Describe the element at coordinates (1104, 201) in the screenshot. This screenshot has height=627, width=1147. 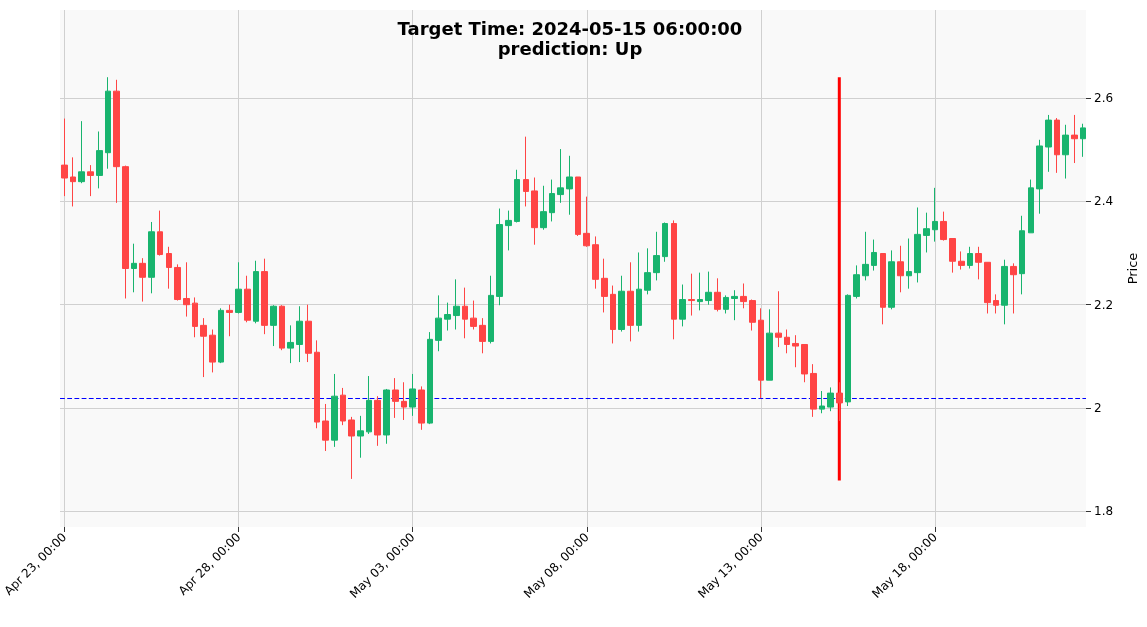
I see `y-tick-label: 2.4` at that location.